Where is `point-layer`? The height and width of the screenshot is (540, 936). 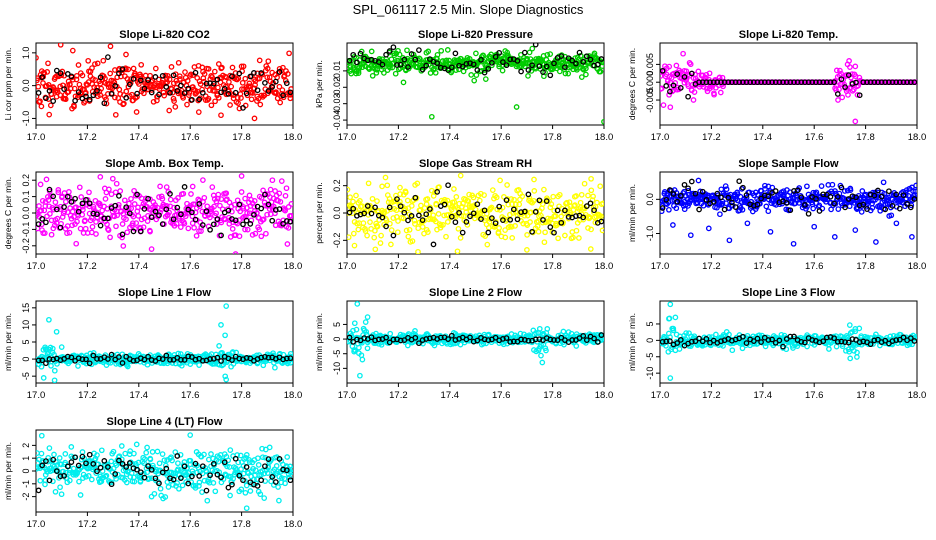 point-layer is located at coordinates (164, 82).